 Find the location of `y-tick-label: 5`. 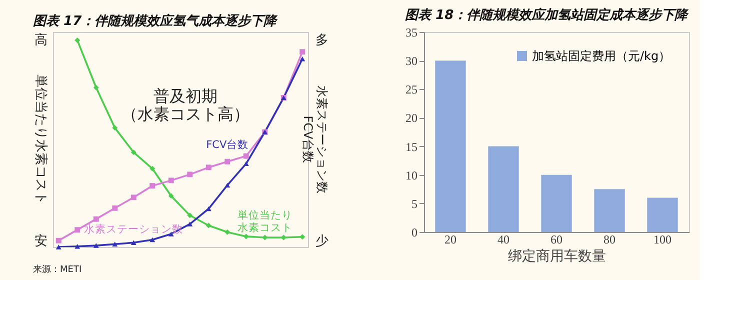

y-tick-label: 5 is located at coordinates (415, 203).